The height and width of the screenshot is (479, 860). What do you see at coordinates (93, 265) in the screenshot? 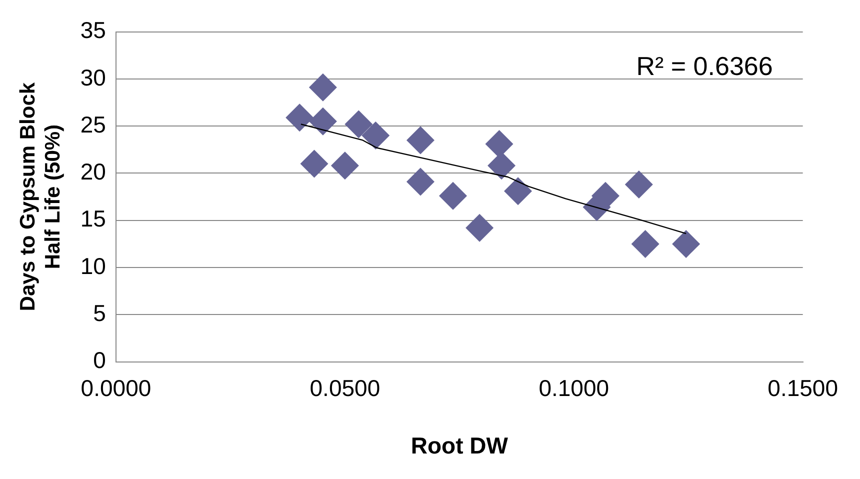
I see `y-tick-label: 10` at bounding box center [93, 265].